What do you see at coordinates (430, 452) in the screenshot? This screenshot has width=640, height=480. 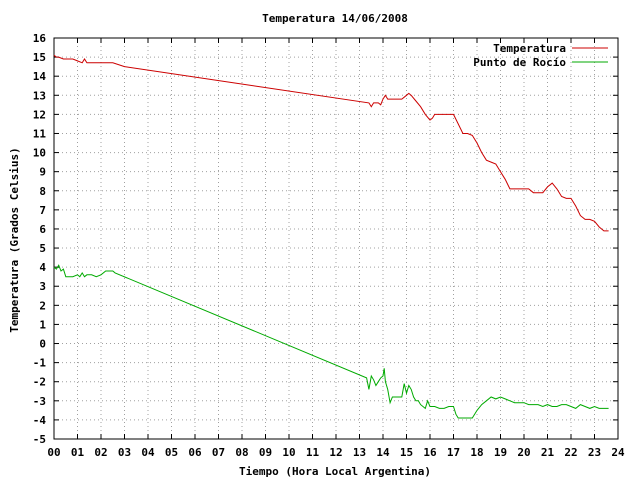 I see `x-tick-label: 16` at bounding box center [430, 452].